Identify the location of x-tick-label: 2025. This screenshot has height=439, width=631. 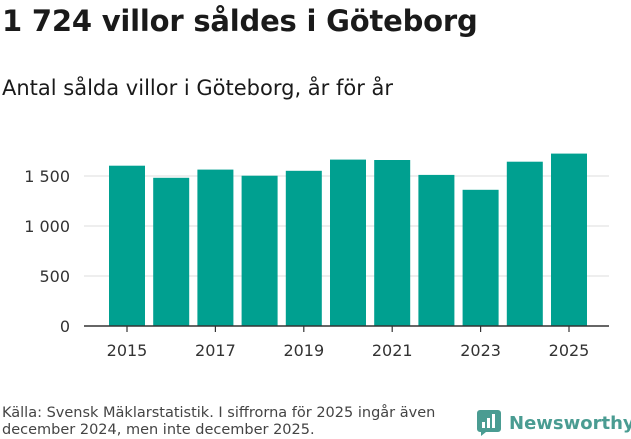
(569, 350).